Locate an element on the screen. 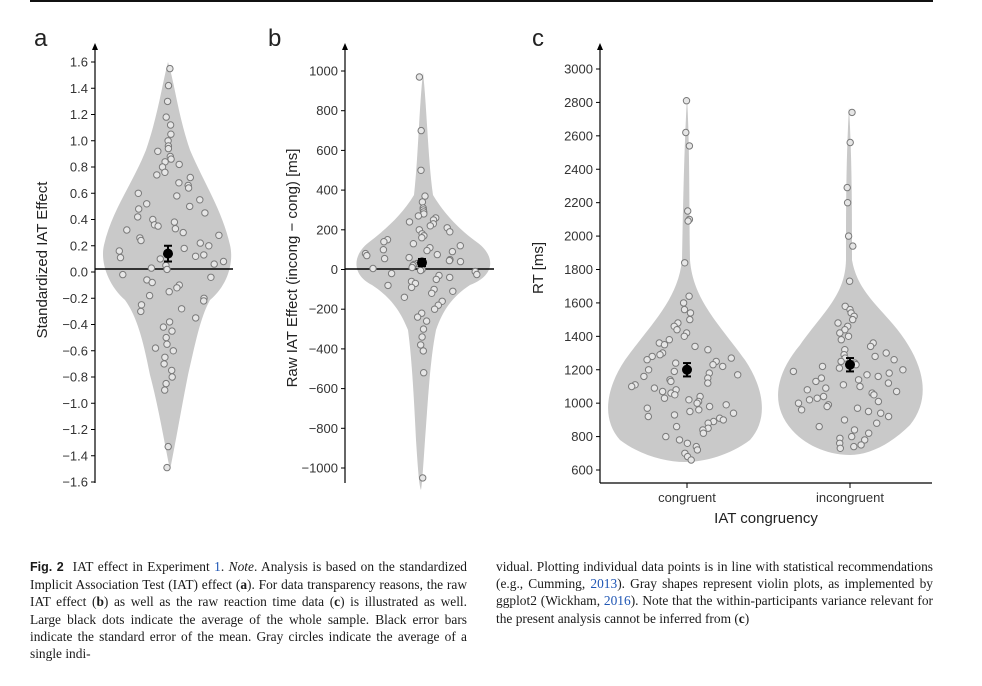 This screenshot has width=982, height=686. ytick-label-a: 0.6 is located at coordinates (79, 193).